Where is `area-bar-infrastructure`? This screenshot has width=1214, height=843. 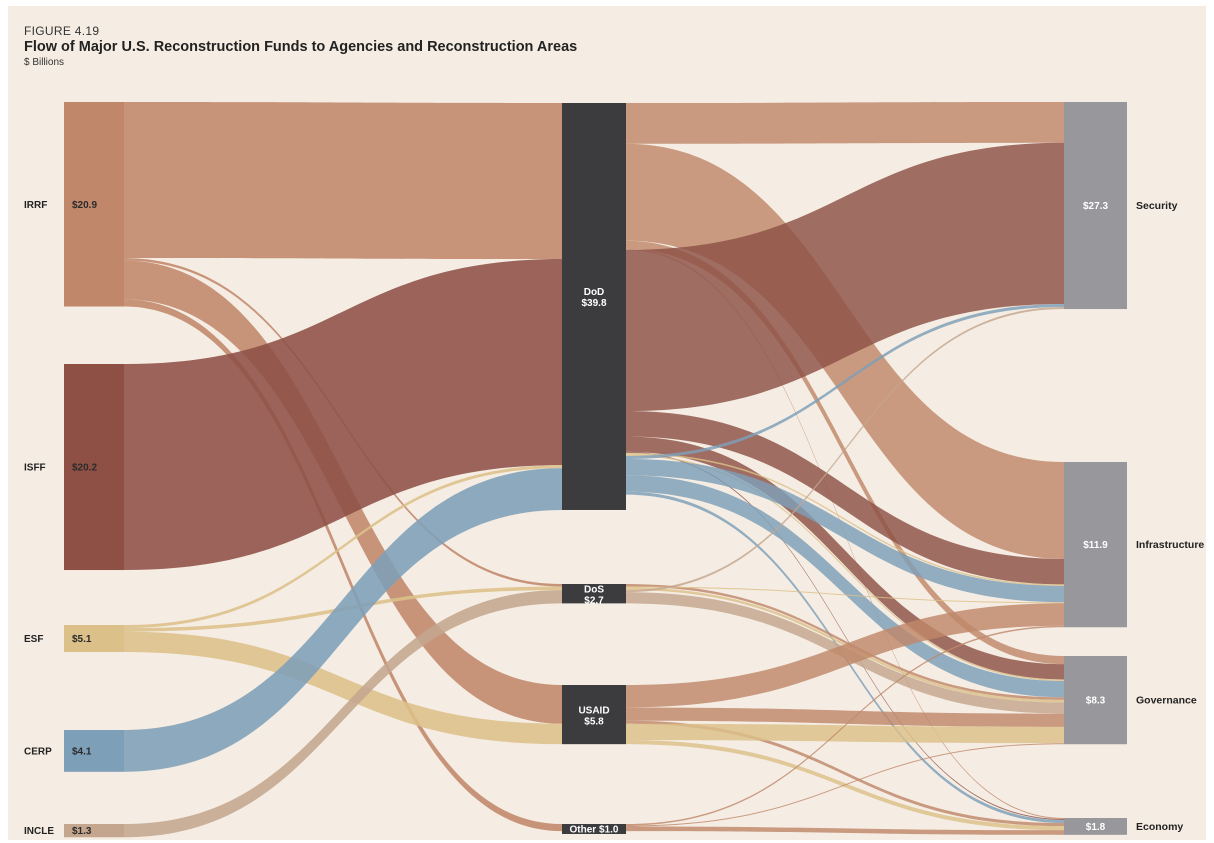
area-bar-infrastructure is located at coordinates (1095, 545).